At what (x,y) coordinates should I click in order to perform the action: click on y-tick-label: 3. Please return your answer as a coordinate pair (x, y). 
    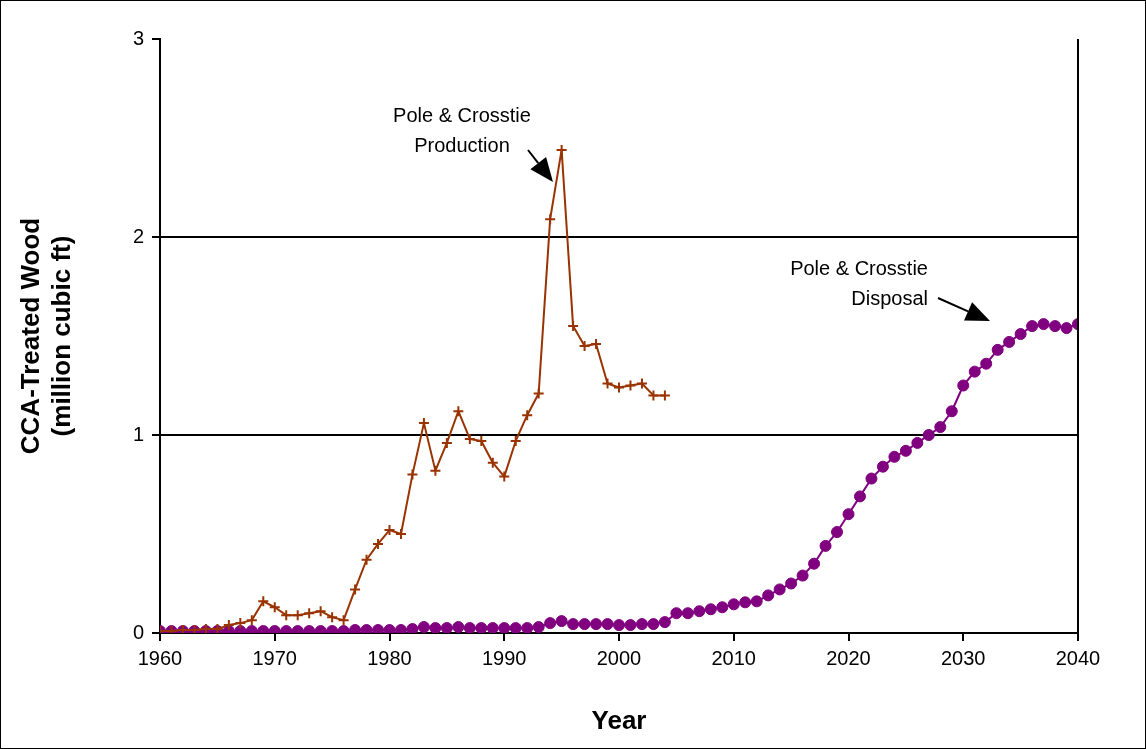
    Looking at the image, I should click on (138, 37).